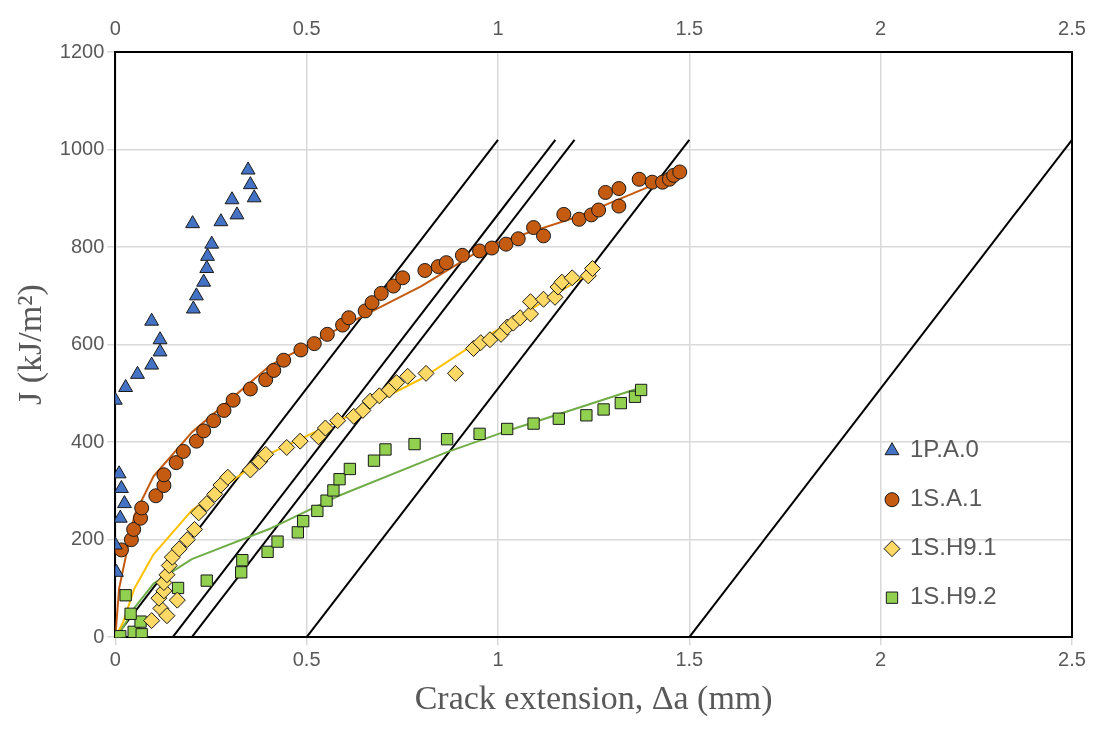  What do you see at coordinates (689, 658) in the screenshot?
I see `x-tick-label: 1.5` at bounding box center [689, 658].